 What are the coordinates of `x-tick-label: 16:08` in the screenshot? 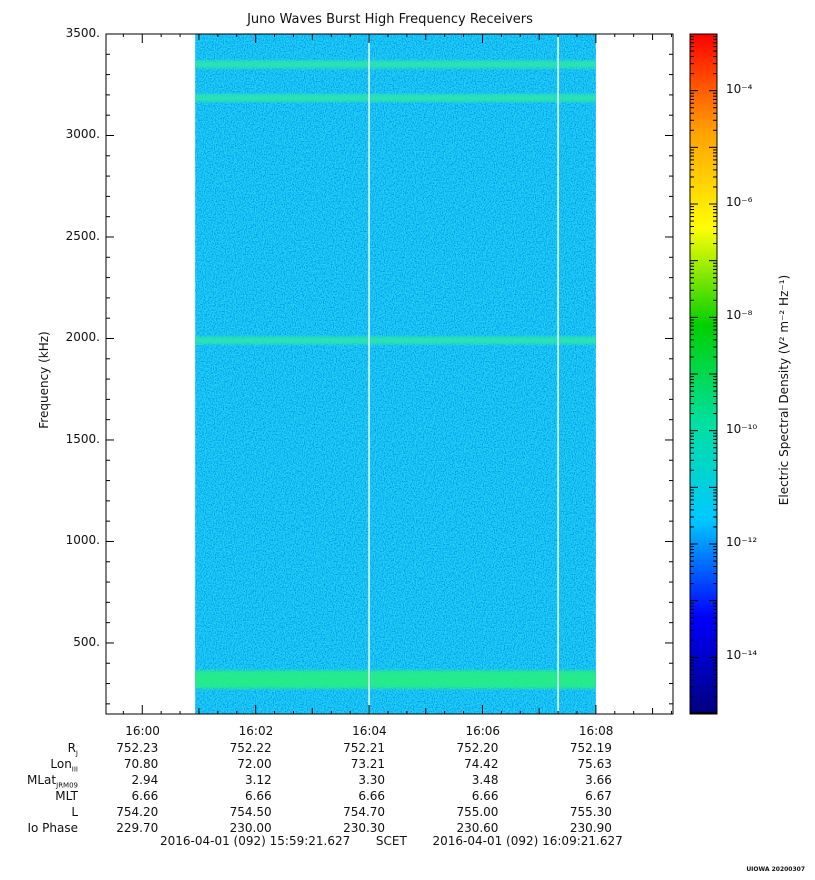 It's located at (596, 731).